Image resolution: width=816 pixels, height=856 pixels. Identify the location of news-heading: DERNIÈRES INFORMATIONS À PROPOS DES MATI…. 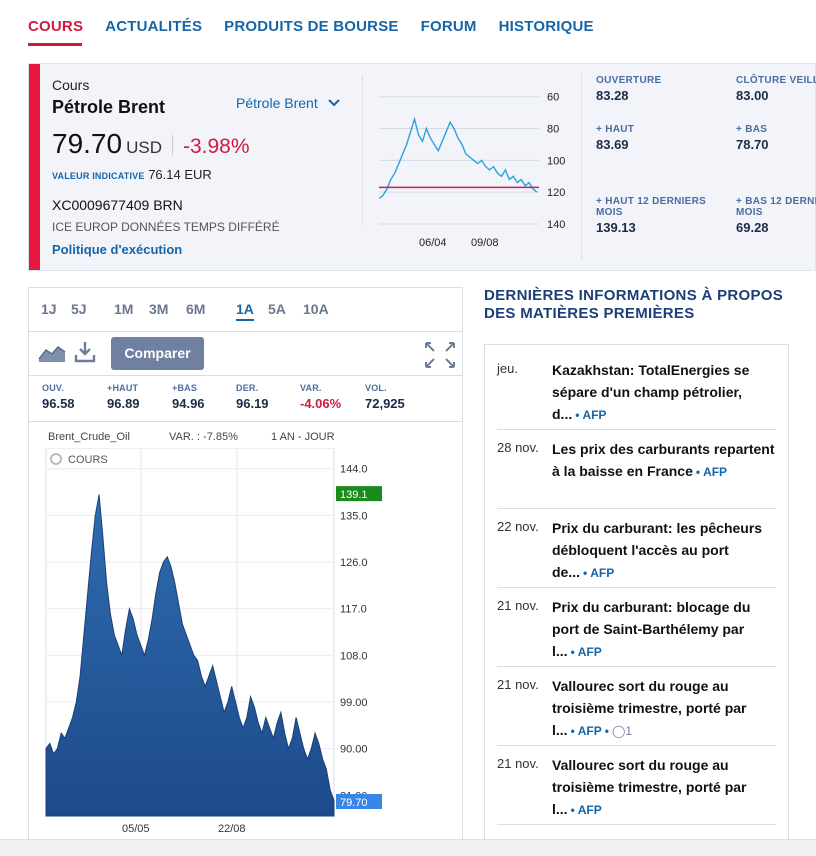
(634, 304).